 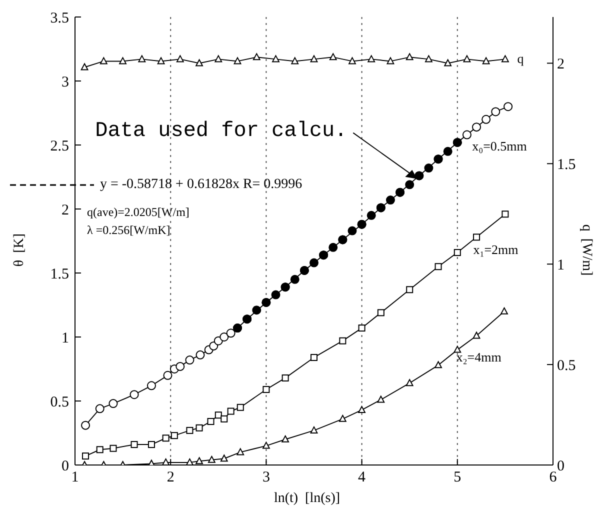 I want to click on series-label: x₀=0.5mm, so click(x=499, y=146).